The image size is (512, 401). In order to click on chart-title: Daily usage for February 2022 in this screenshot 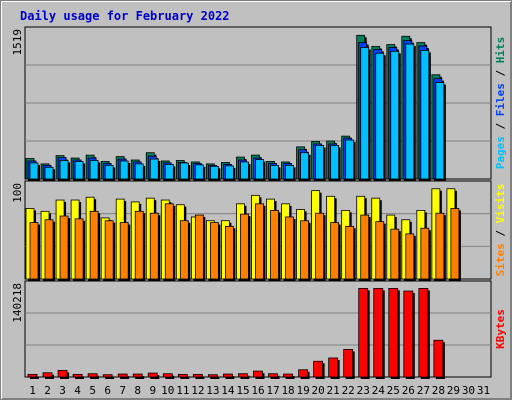, I will do `click(125, 16)`.